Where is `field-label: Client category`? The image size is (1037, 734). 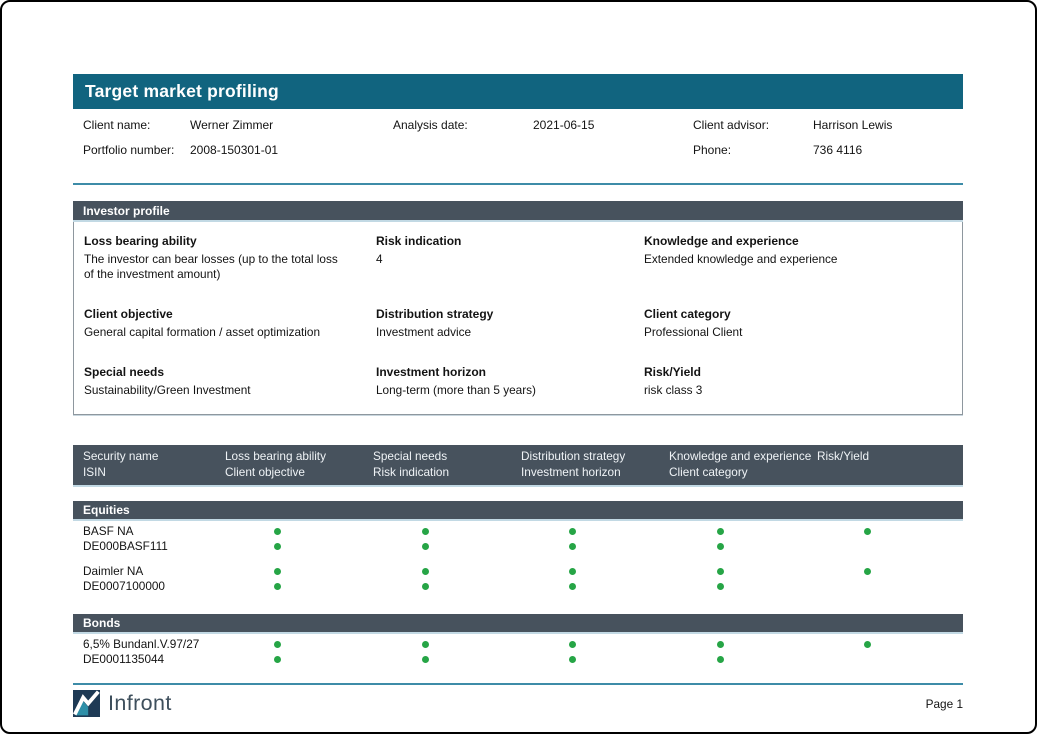
field-label: Client category is located at coordinates (687, 314).